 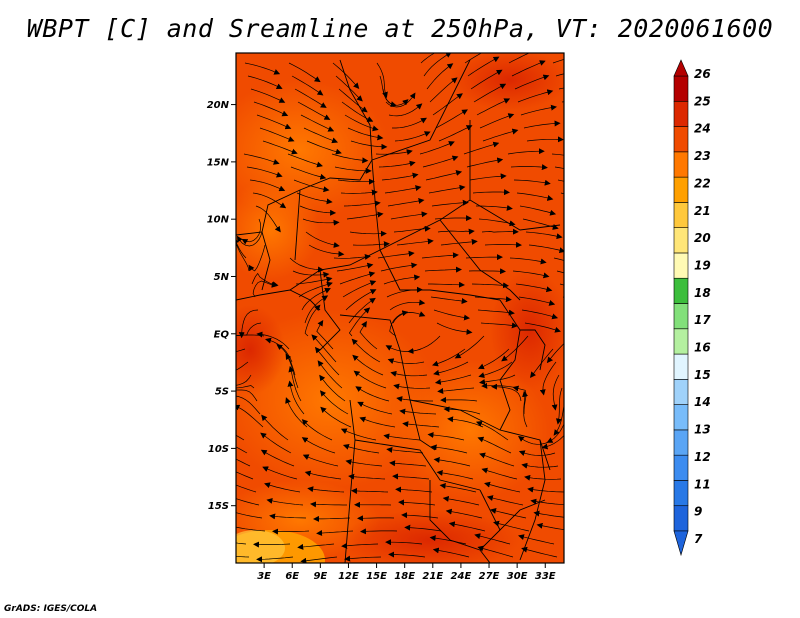 What do you see at coordinates (702, 320) in the screenshot?
I see `colorbar-label: 17` at bounding box center [702, 320].